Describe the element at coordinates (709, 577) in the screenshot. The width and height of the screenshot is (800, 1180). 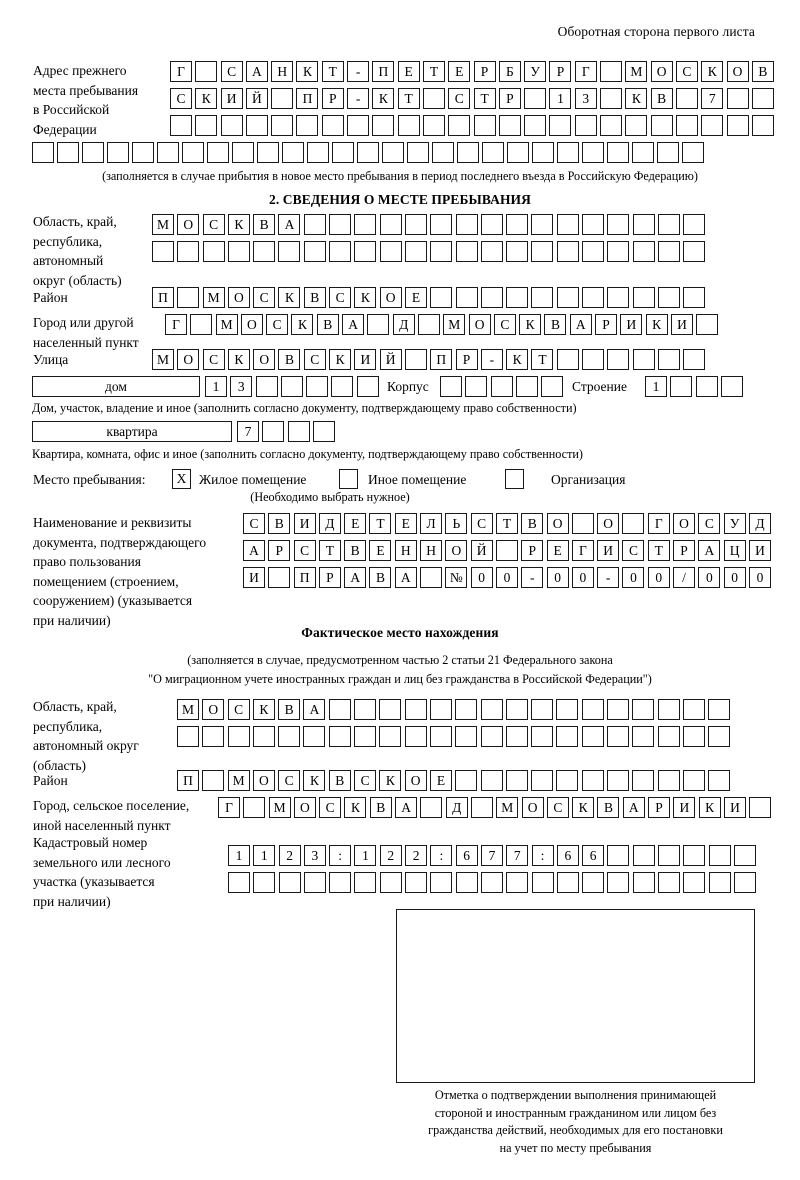
I see `document-cell-r3-19: 0` at that location.